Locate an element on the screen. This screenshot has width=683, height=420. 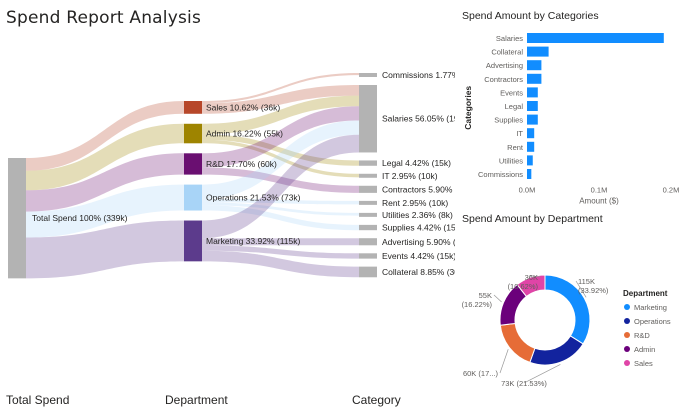
node-label-total-spend: Total Spend 100% (339k) is located at coordinates (80, 218).